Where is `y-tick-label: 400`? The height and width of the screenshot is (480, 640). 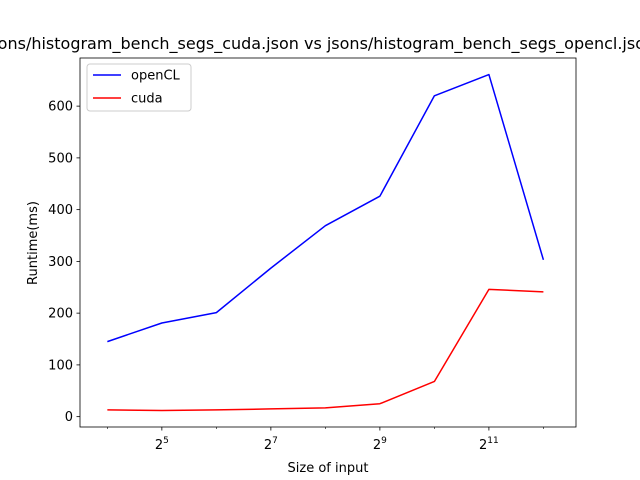
y-tick-label: 400 is located at coordinates (60, 210).